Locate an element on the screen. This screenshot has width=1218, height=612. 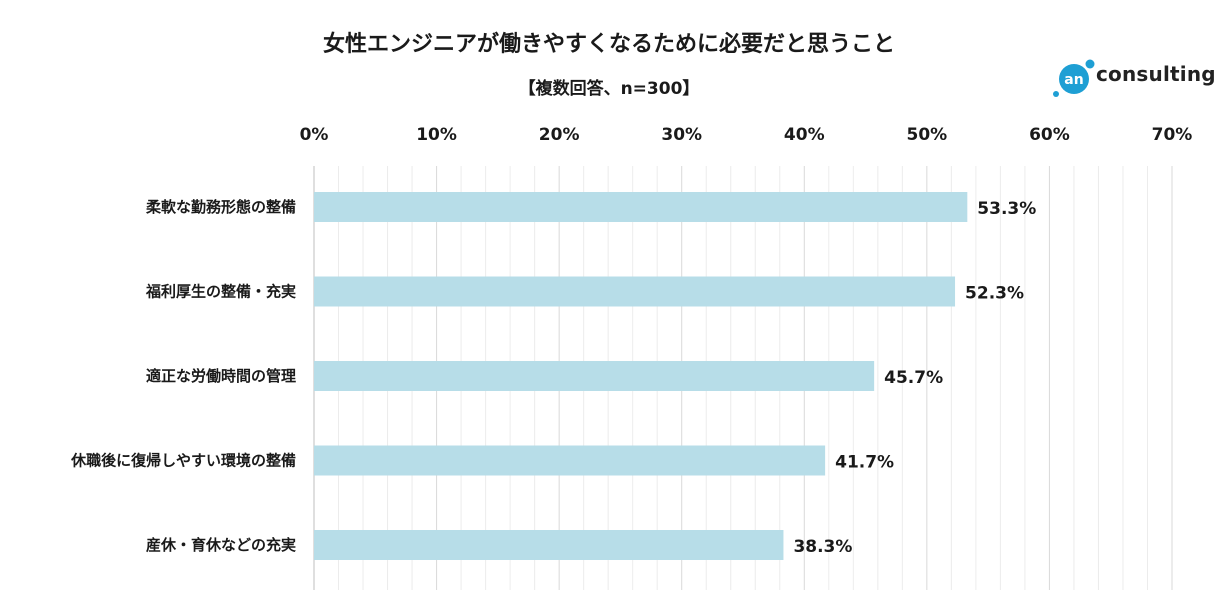
data-label: 52.3% is located at coordinates (994, 294).